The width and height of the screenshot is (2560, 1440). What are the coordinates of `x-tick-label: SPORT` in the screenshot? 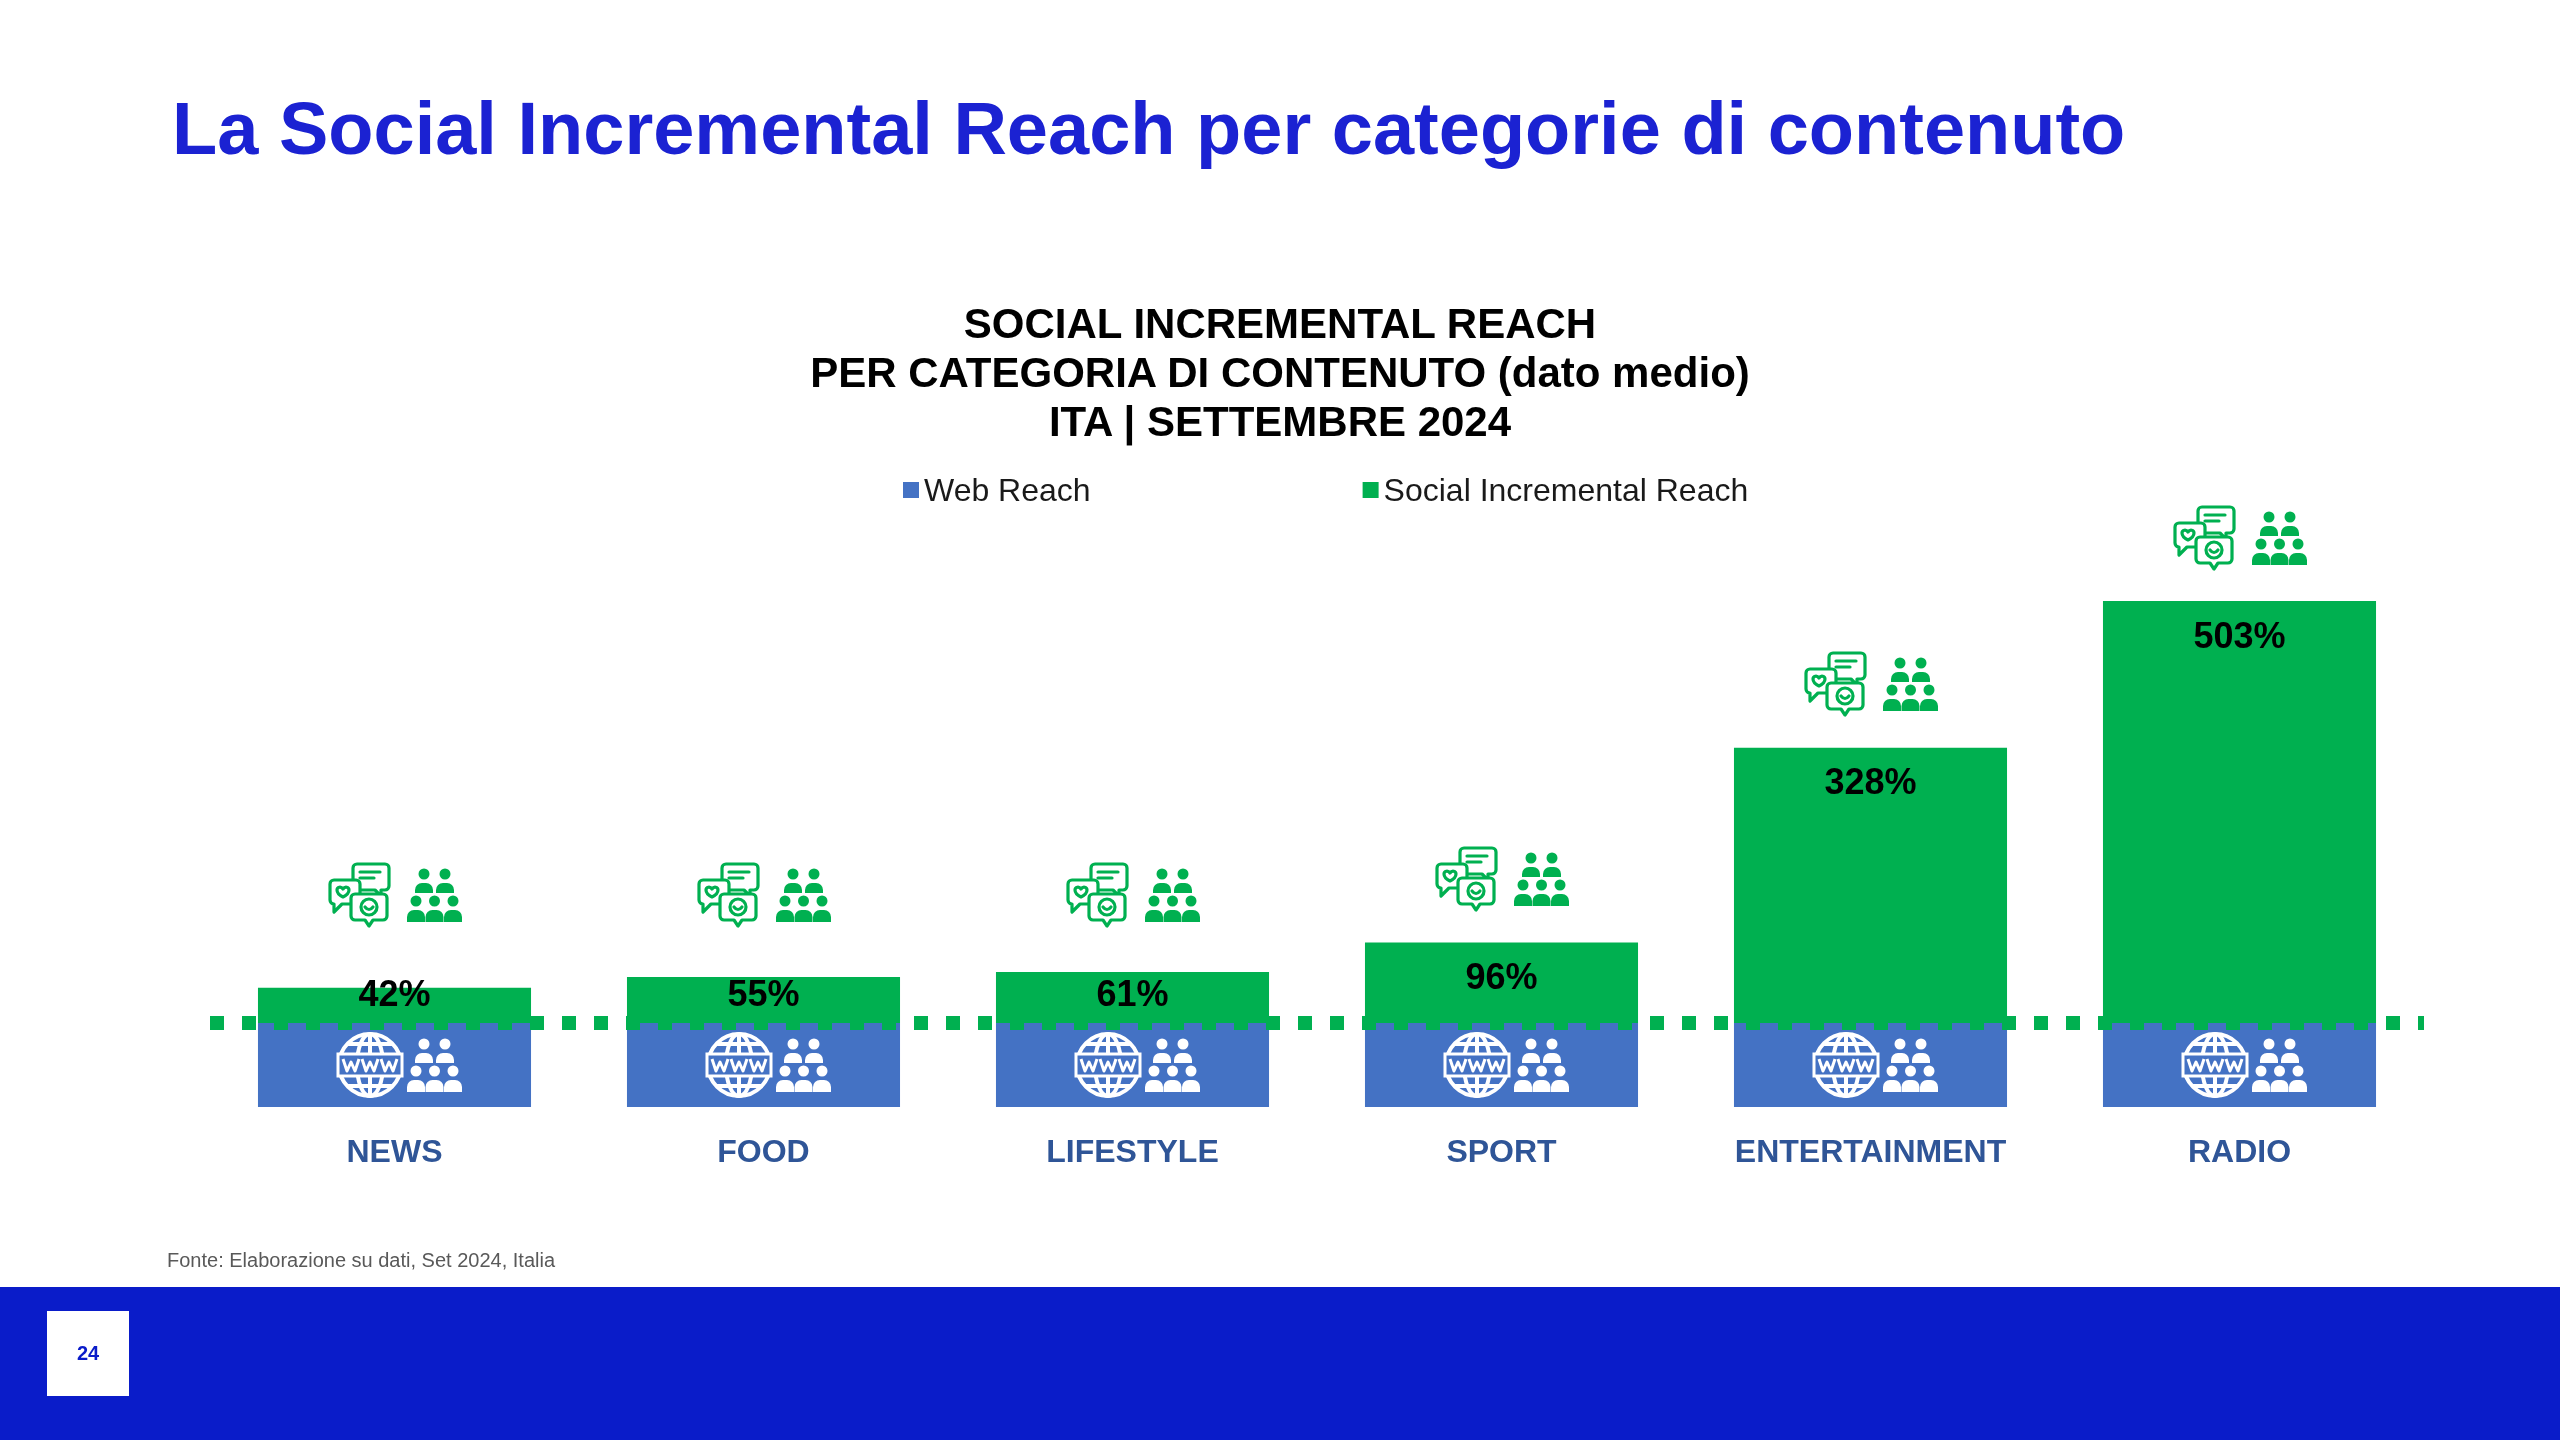 It's located at (1502, 1151).